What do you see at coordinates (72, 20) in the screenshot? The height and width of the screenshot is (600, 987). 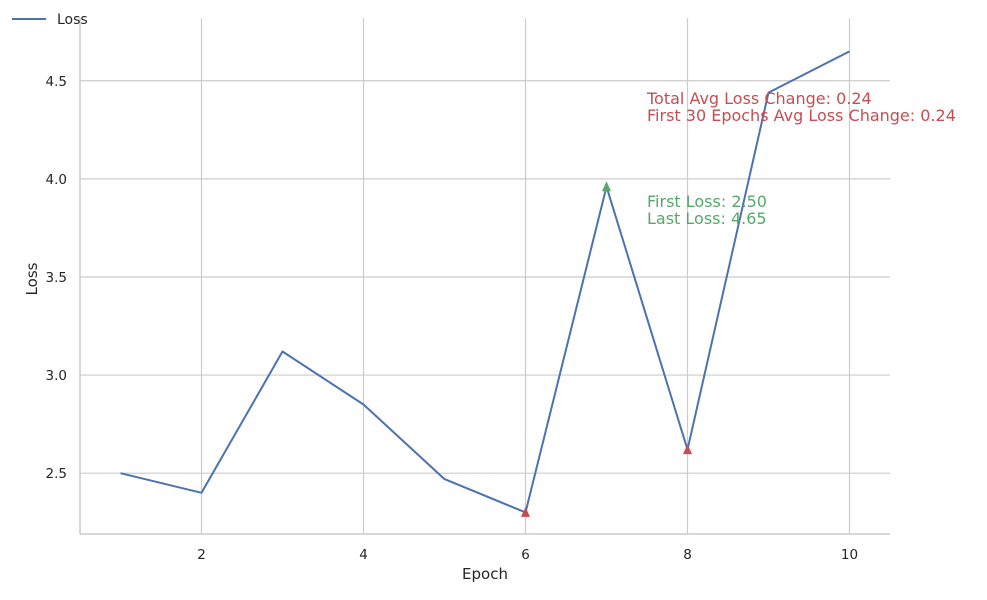 I see `legend-label-loss: Loss` at bounding box center [72, 20].